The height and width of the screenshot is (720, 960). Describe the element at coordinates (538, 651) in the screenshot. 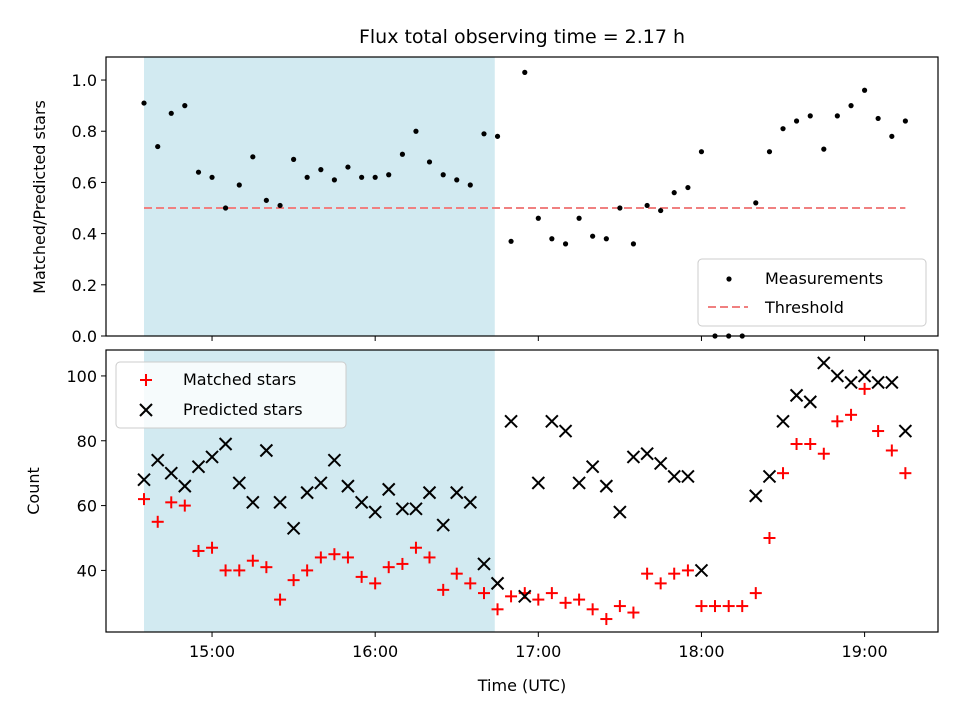

I see `x-tick-label: 17:00` at that location.